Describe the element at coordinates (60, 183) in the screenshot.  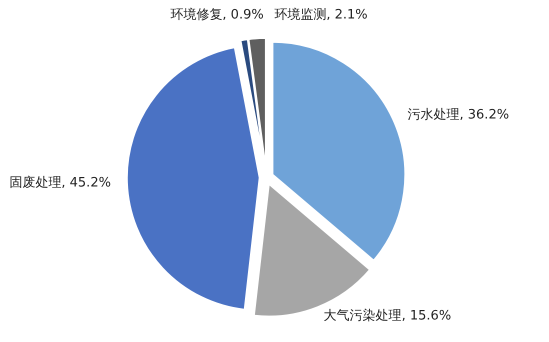
I see `slice-label: 固废处理, 45.2%` at that location.